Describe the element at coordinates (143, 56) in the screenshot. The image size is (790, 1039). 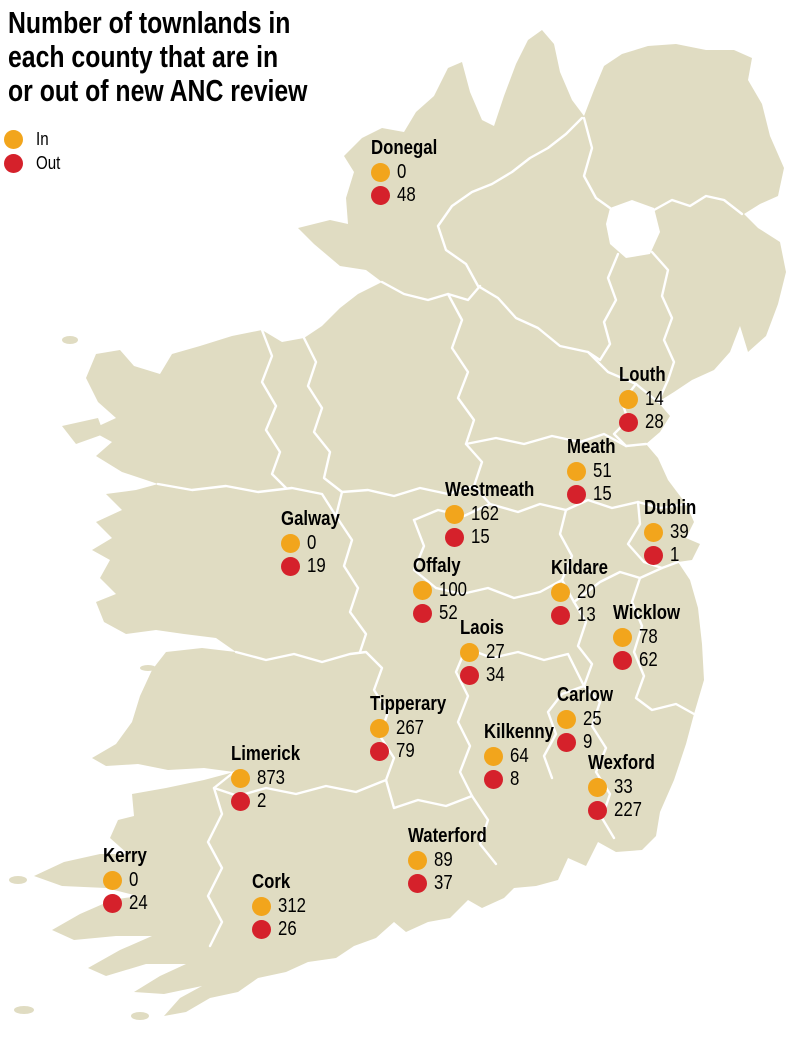
I see `title-line-2: each county that are in` at that location.